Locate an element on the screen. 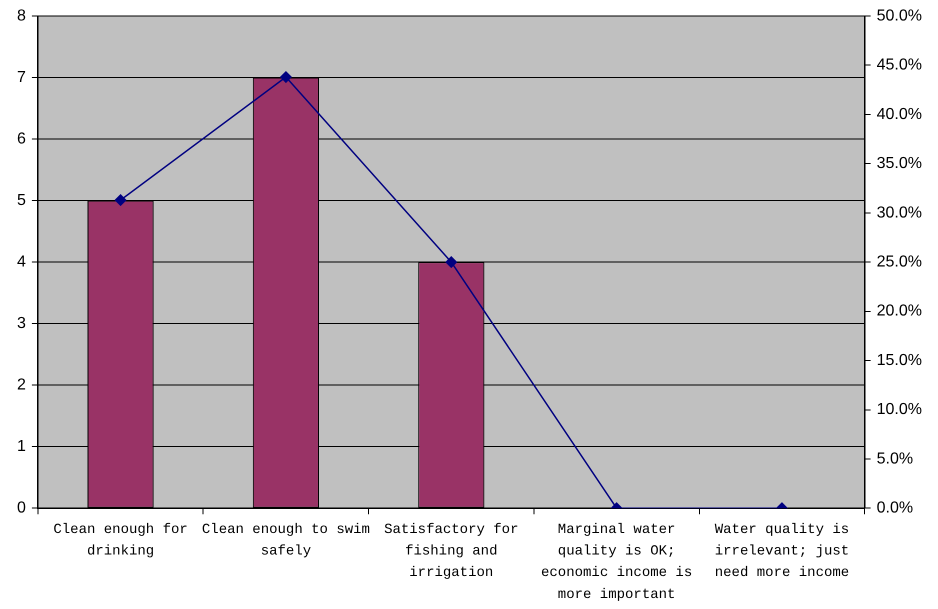 Image resolution: width=938 pixels, height=609 pixels. x-tick-label: Clean enough to swim safely is located at coordinates (286, 541).